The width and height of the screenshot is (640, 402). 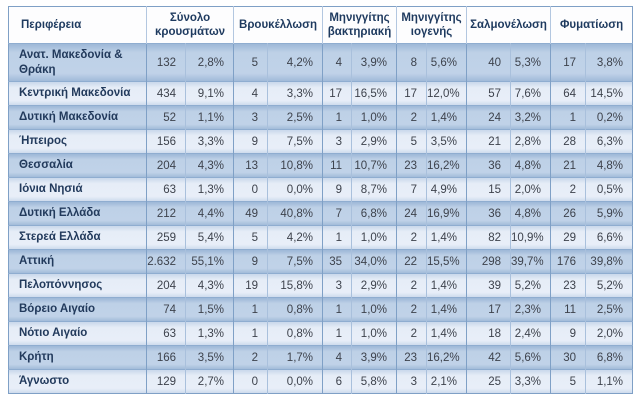 I want to click on count-cell: 0, so click(x=250, y=381).